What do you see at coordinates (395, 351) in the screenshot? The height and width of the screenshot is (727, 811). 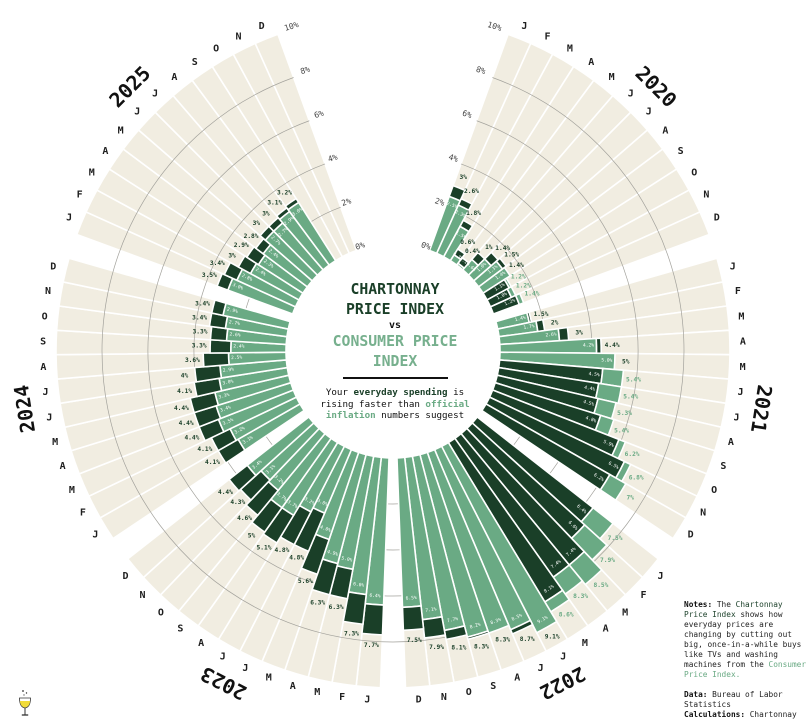 I see `cpi-title: CONSUMER PRICE INDEX` at bounding box center [395, 351].